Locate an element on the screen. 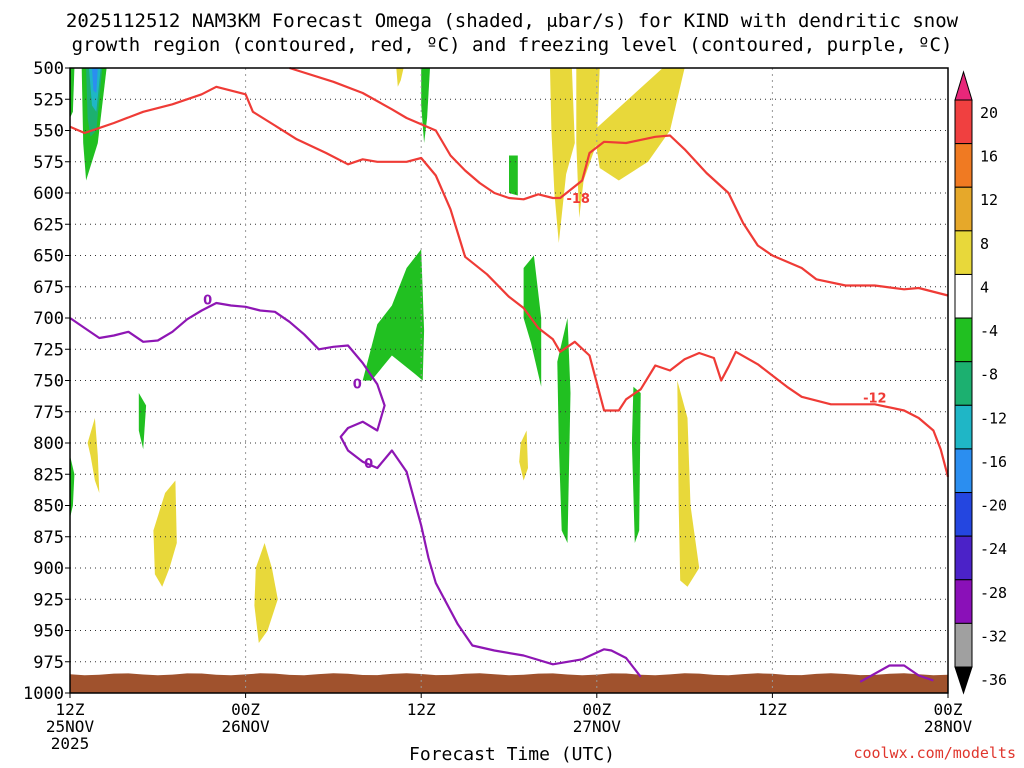 This screenshot has height=768, width=1024. y-tick-label: 1000 is located at coordinates (43, 694).